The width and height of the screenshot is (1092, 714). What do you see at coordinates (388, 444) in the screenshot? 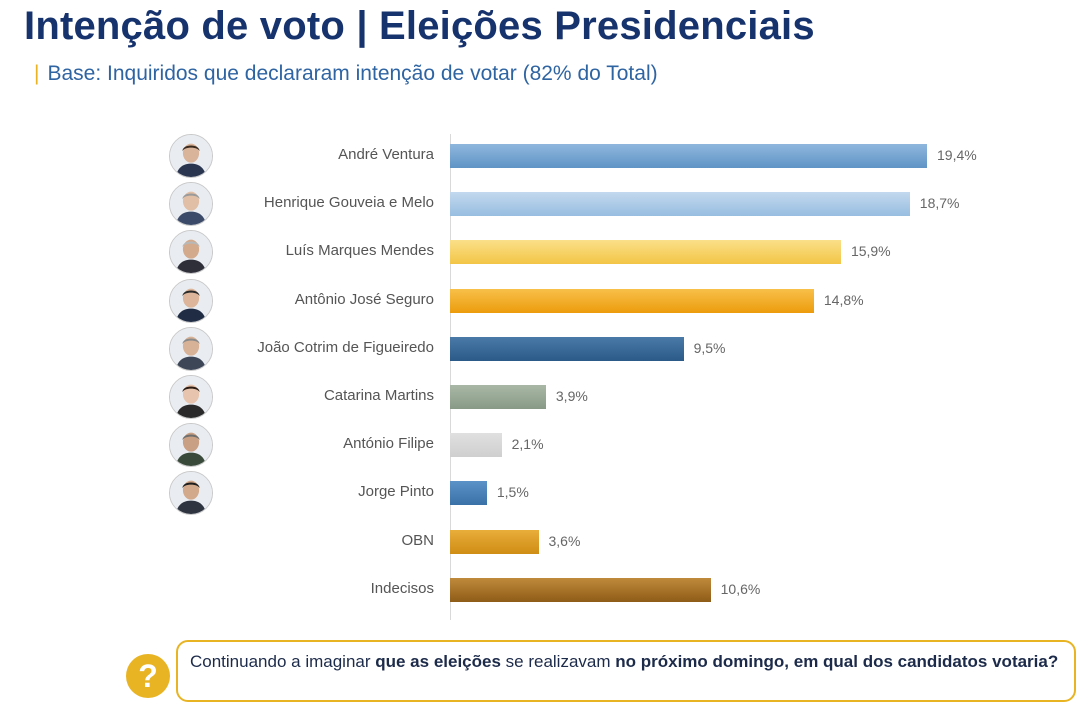
I see `category-label: António Filipe` at bounding box center [388, 444].